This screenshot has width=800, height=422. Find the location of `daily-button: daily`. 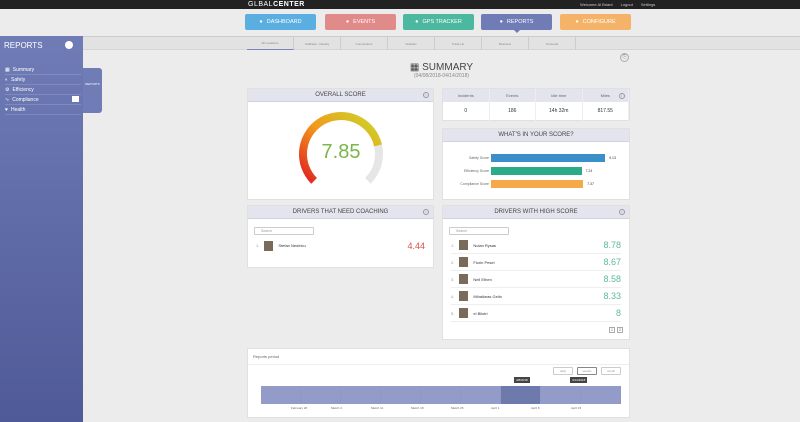

daily-button: daily is located at coordinates (563, 371).